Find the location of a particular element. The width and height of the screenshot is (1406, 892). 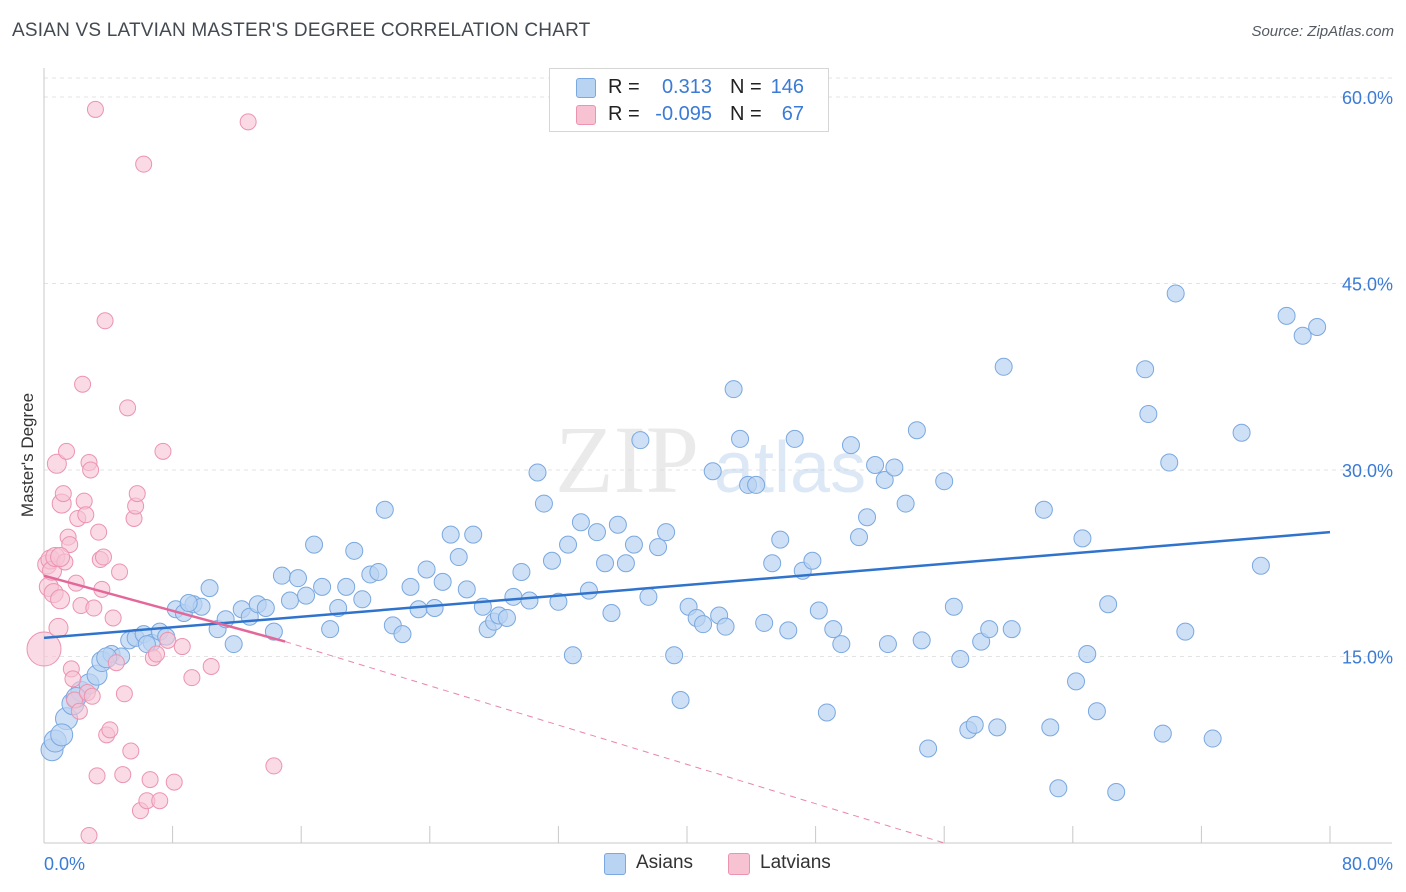

chart-source: Source: ZipAtlas.com is located at coordinates (1322, 31).